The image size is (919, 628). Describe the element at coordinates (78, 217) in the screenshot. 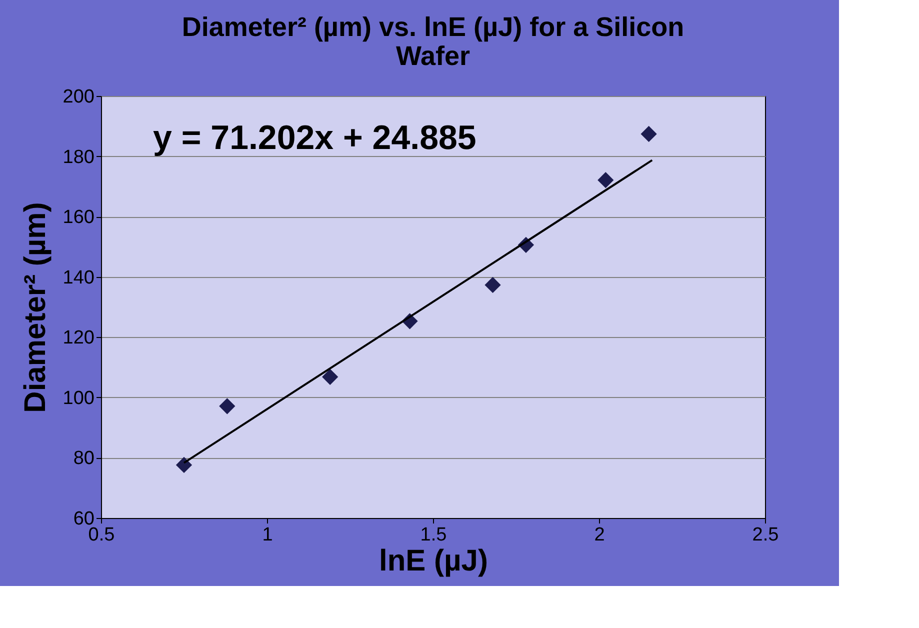

I see `y-tick-label: 160` at that location.